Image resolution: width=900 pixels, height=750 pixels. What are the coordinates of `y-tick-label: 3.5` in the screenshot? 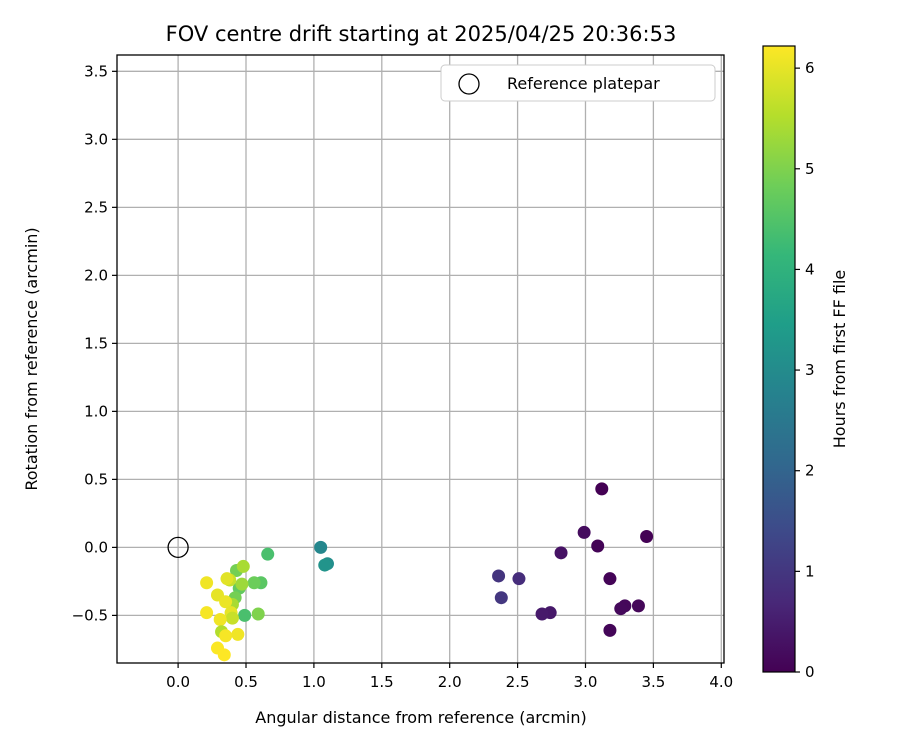 It's located at (96, 71).